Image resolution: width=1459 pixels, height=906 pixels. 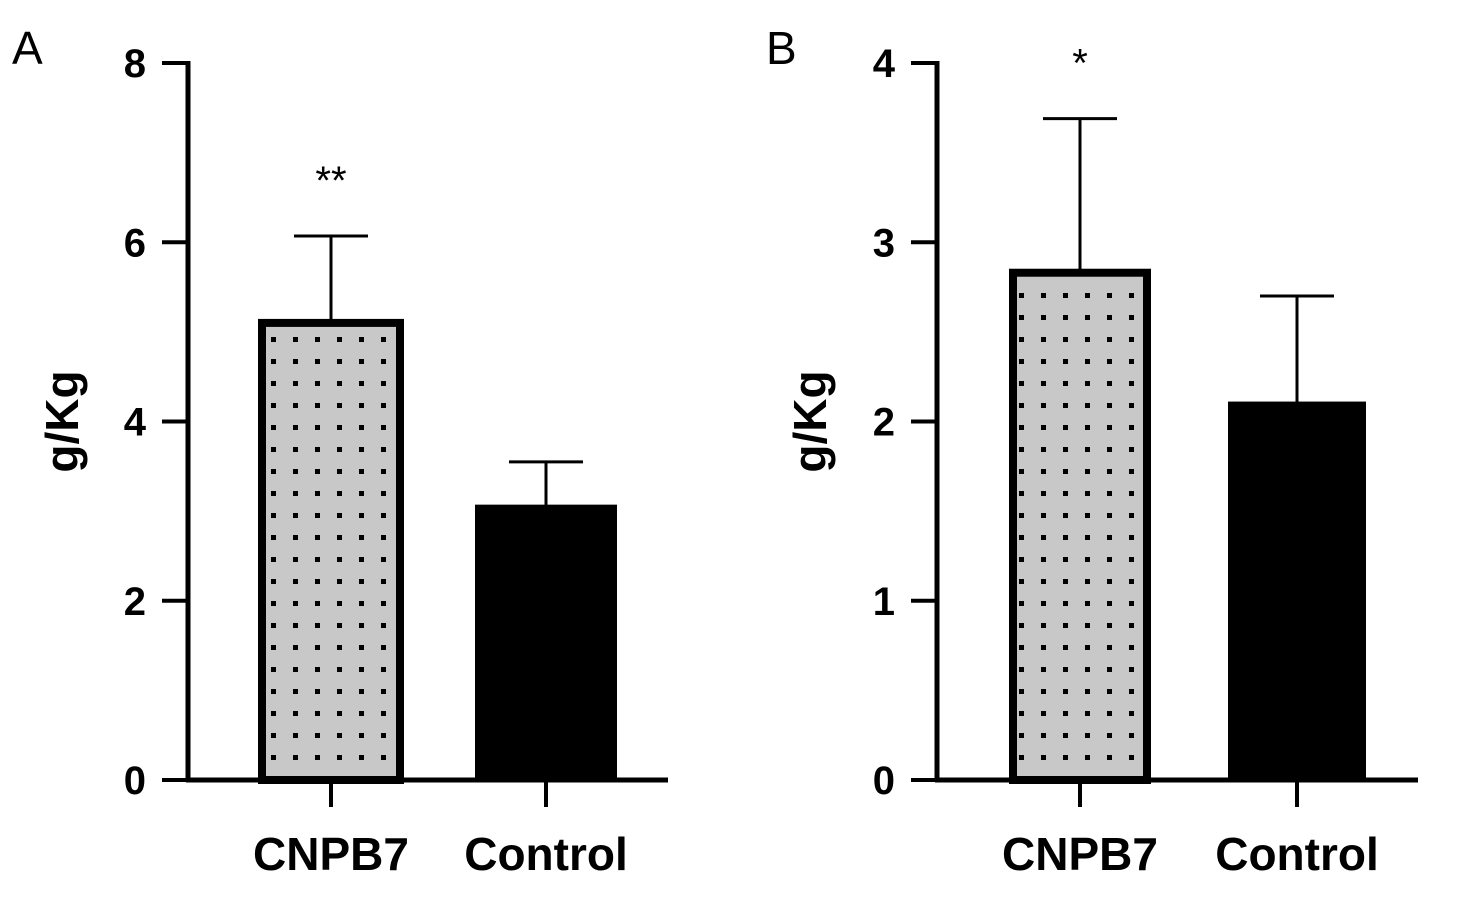 What do you see at coordinates (135, 243) in the screenshot?
I see `y-tick-label: 6` at bounding box center [135, 243].